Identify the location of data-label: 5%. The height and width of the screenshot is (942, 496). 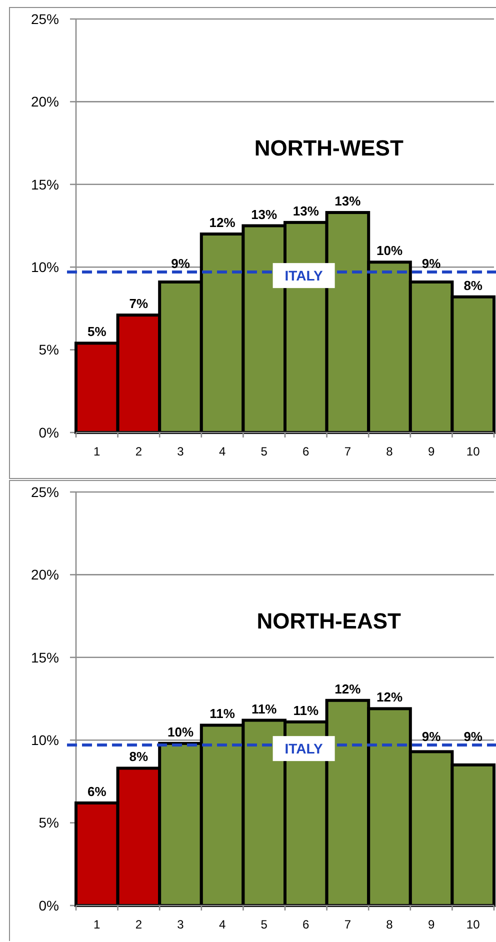
(97, 332).